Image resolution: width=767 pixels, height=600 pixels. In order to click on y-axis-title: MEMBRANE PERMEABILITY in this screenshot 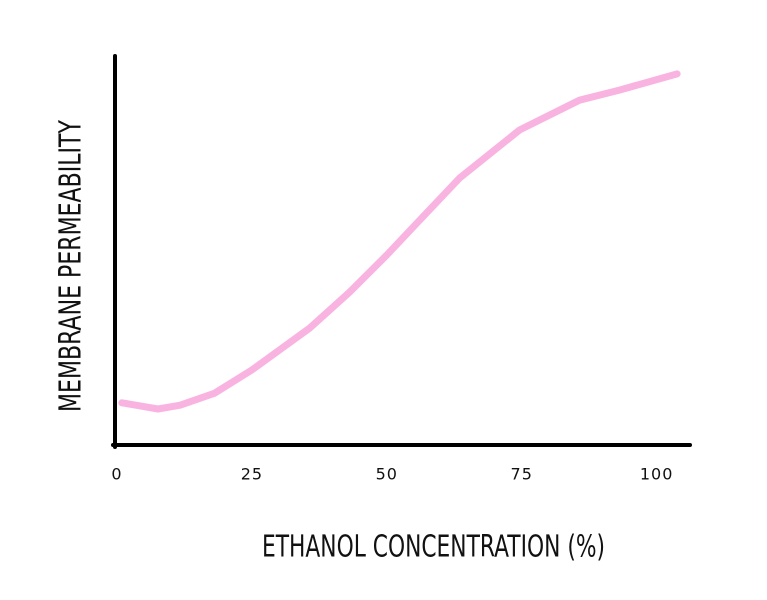, I will do `click(71, 266)`.